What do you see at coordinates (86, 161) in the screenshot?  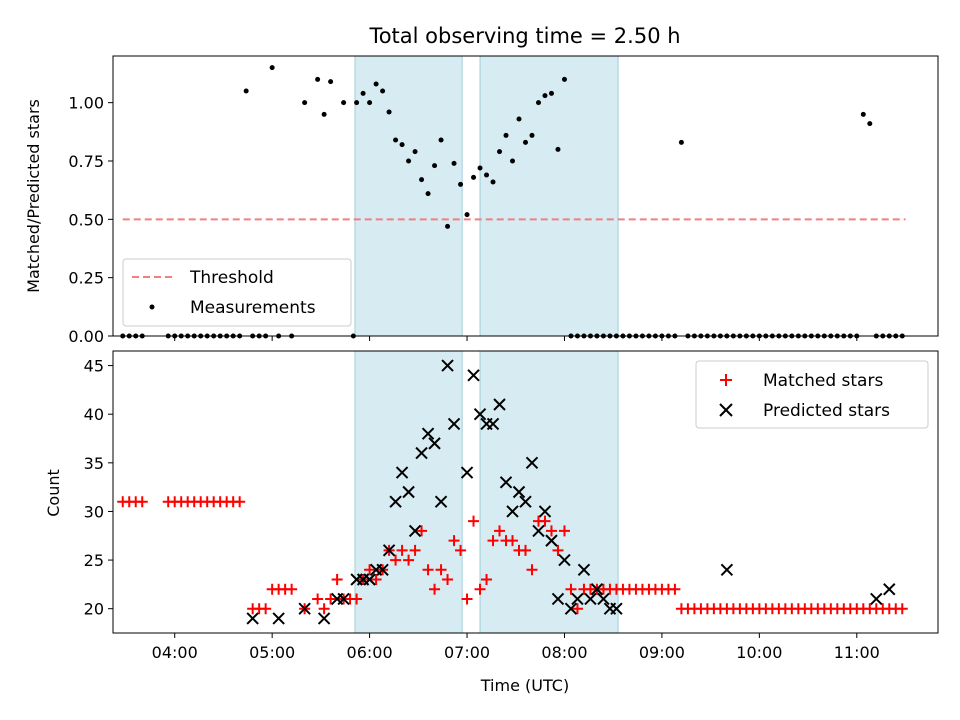 I see `ratio-y-tick-label: 0.75` at bounding box center [86, 161].